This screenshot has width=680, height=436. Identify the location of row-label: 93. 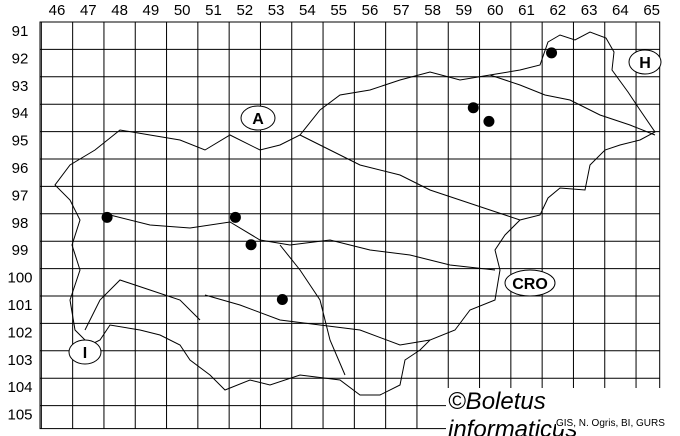
(20, 86).